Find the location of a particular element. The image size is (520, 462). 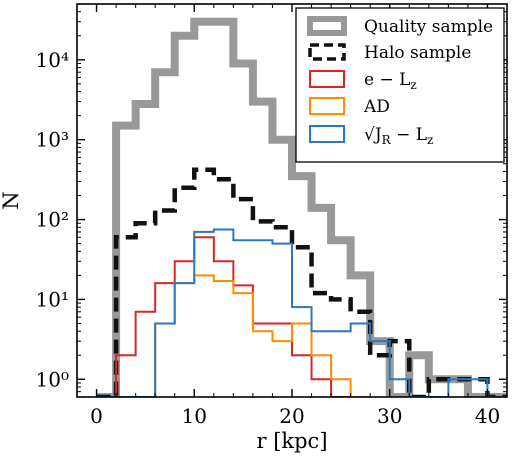

x-tick-label: 20 is located at coordinates (291, 416).